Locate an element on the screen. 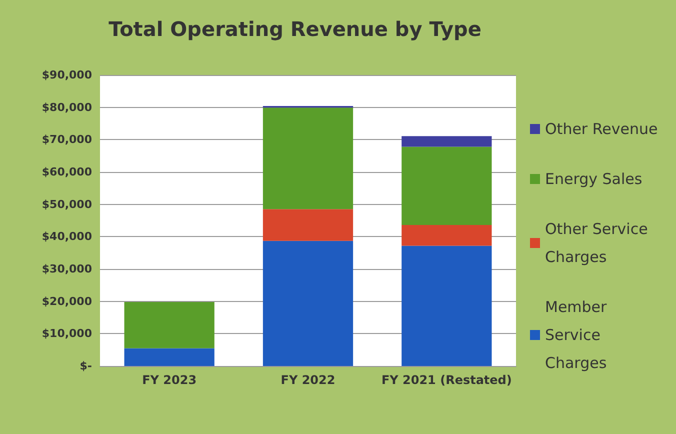 The height and width of the screenshot is (434, 676). chart-title: Total Operating Revenue by Type is located at coordinates (295, 29).